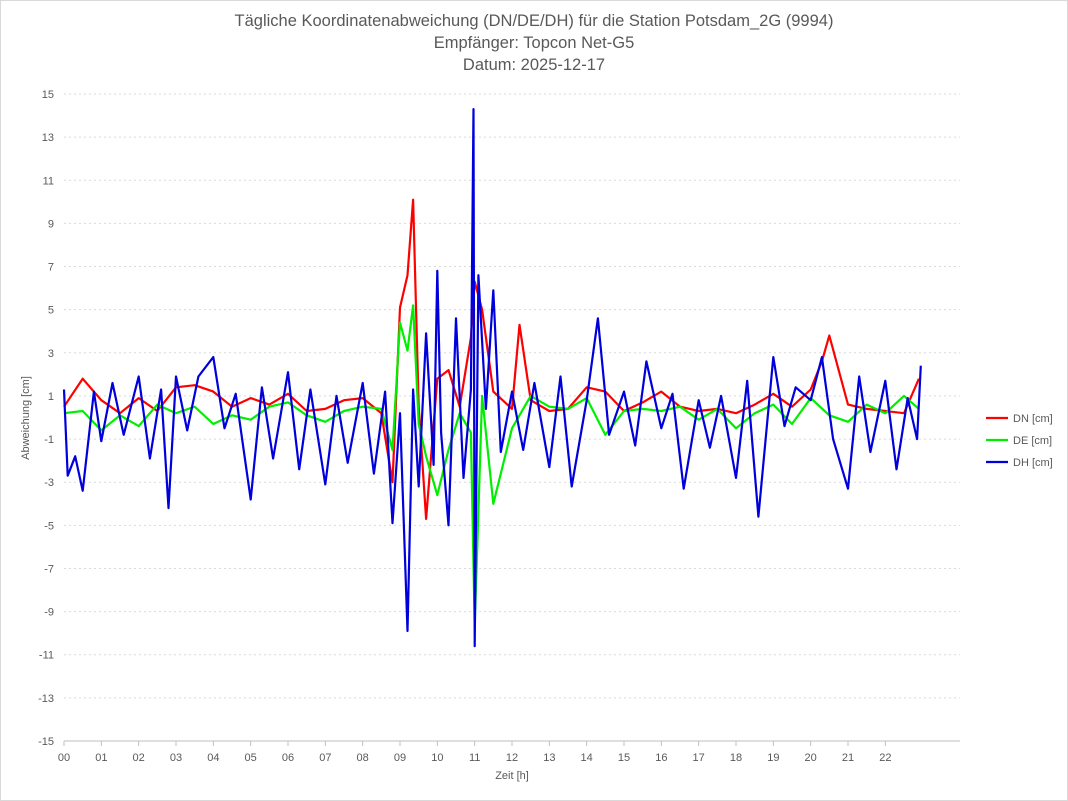 The height and width of the screenshot is (801, 1068). Describe the element at coordinates (512, 776) in the screenshot. I see `x-axis-title: Zeit [h]` at that location.